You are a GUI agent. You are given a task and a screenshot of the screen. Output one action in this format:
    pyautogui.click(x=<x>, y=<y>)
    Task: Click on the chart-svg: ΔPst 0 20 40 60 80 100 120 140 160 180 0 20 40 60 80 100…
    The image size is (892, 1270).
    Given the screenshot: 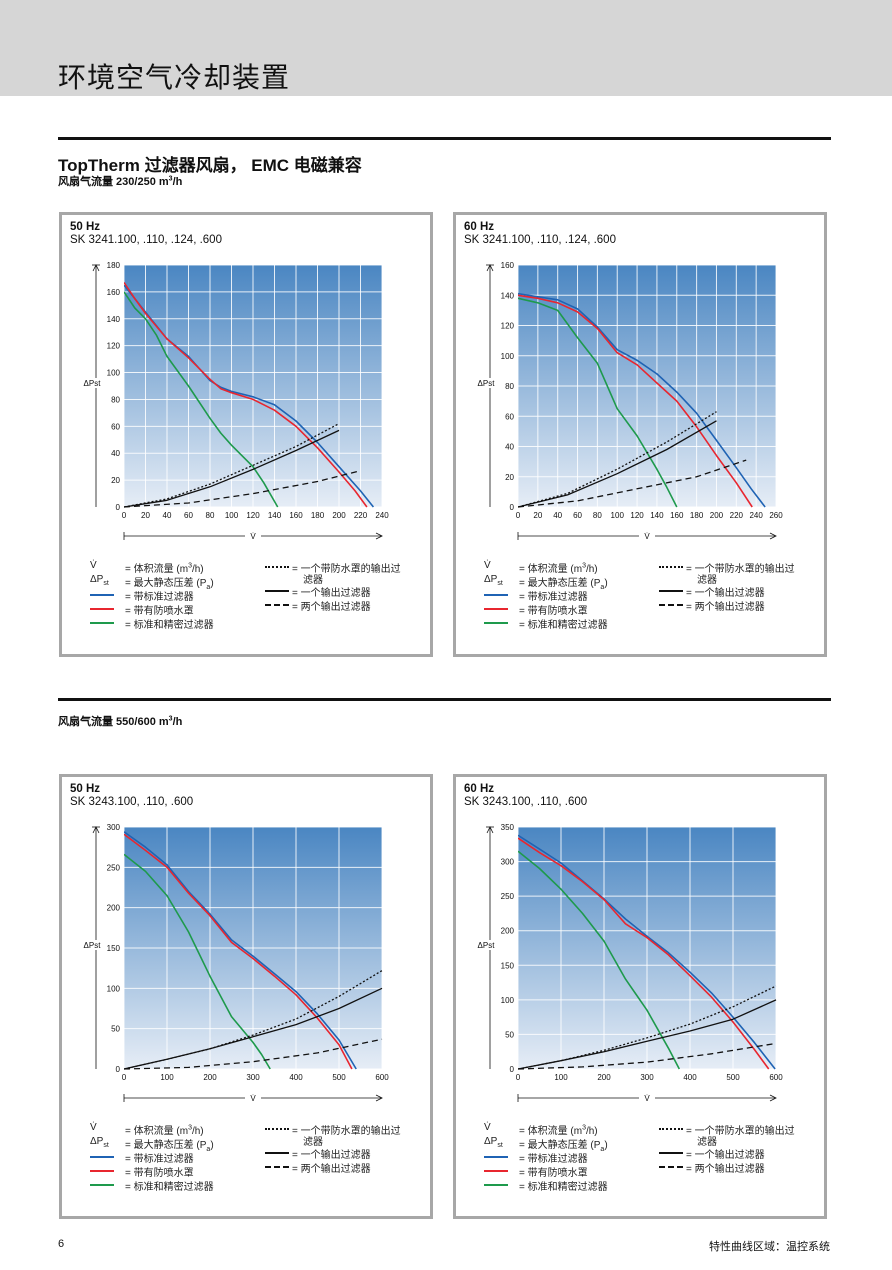 What is the action you would take?
    pyautogui.click(x=237, y=401)
    